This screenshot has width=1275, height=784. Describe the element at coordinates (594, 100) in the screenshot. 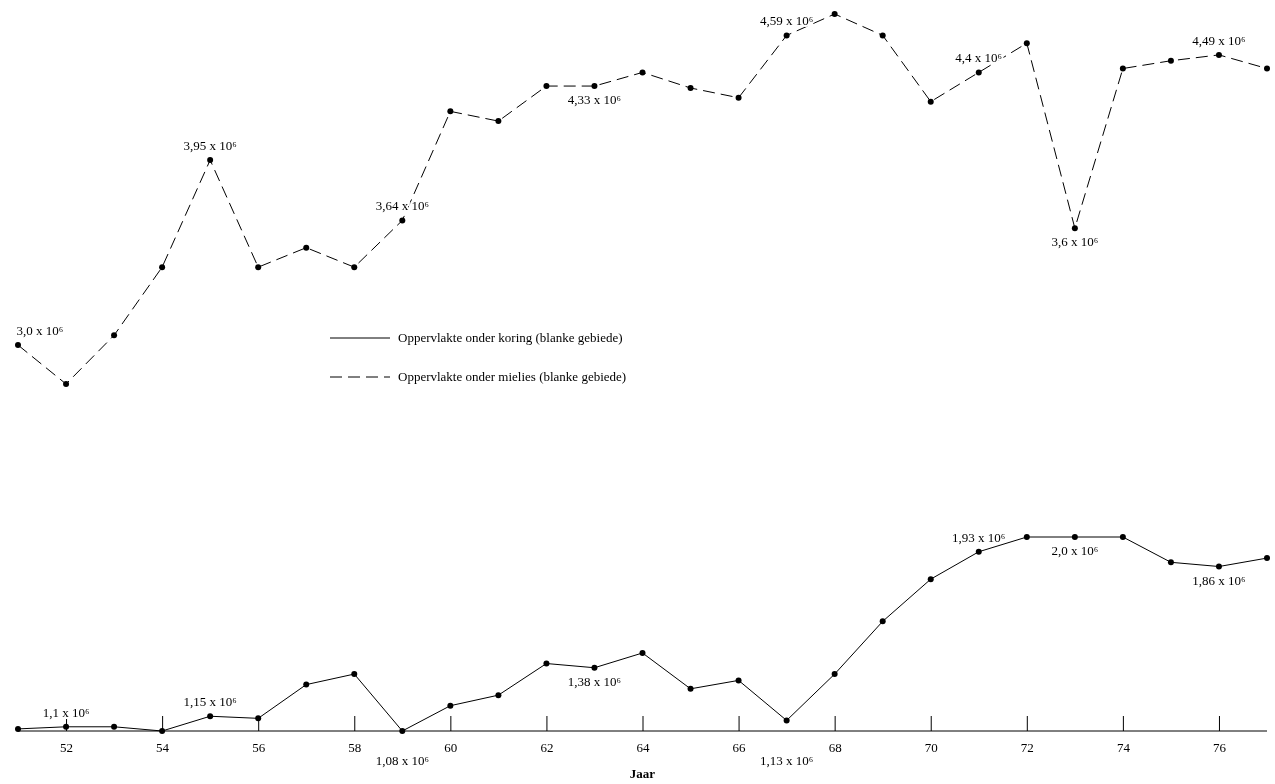

I see `data-label: 4,33 x 10⁶` at that location.